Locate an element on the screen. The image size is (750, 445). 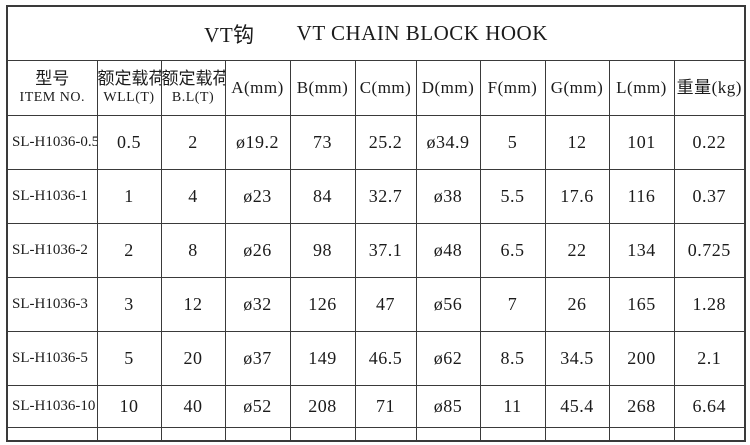
cropped-partial-row is located at coordinates (376, 434).